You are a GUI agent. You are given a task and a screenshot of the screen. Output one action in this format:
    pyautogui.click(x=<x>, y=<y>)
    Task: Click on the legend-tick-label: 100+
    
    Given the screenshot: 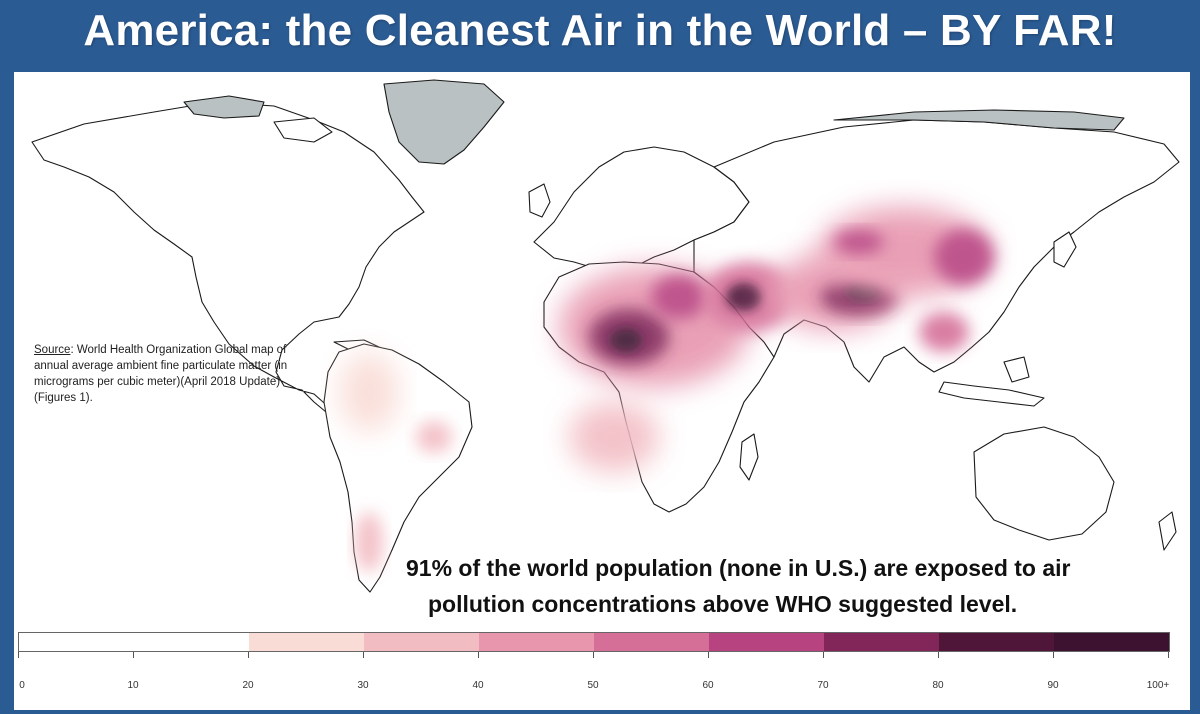 What is the action you would take?
    pyautogui.click(x=1158, y=685)
    